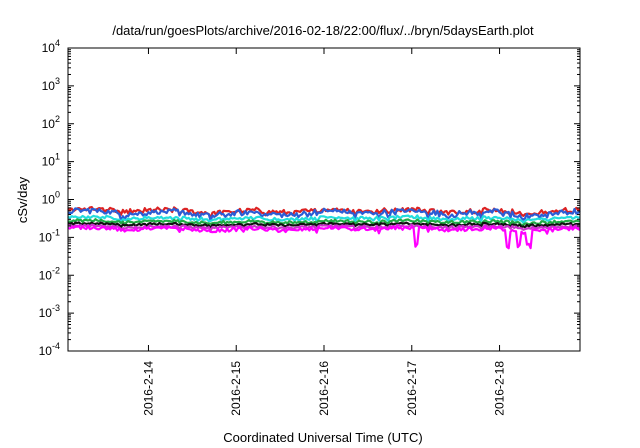 The height and width of the screenshot is (448, 640). I want to click on y-tick-label: 10⁻², so click(49, 273).